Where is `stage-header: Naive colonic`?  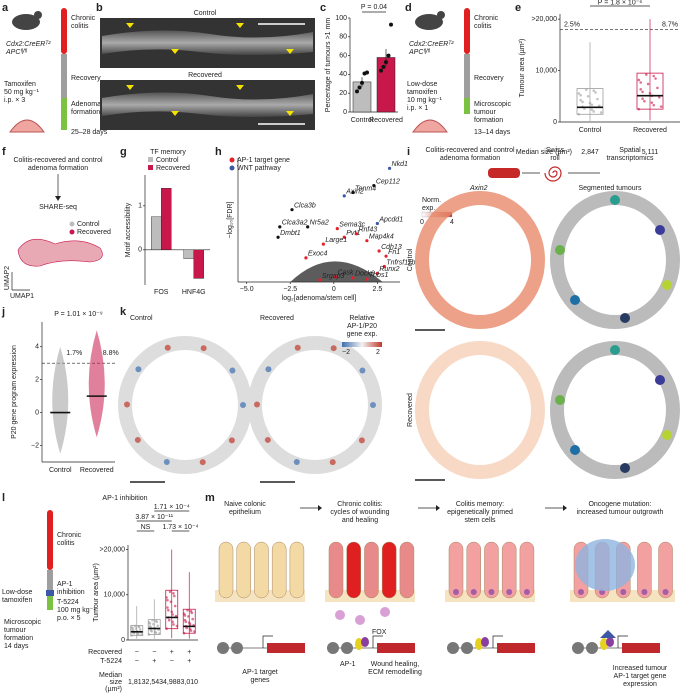 stage-header: Naive colonic is located at coordinates (245, 504).